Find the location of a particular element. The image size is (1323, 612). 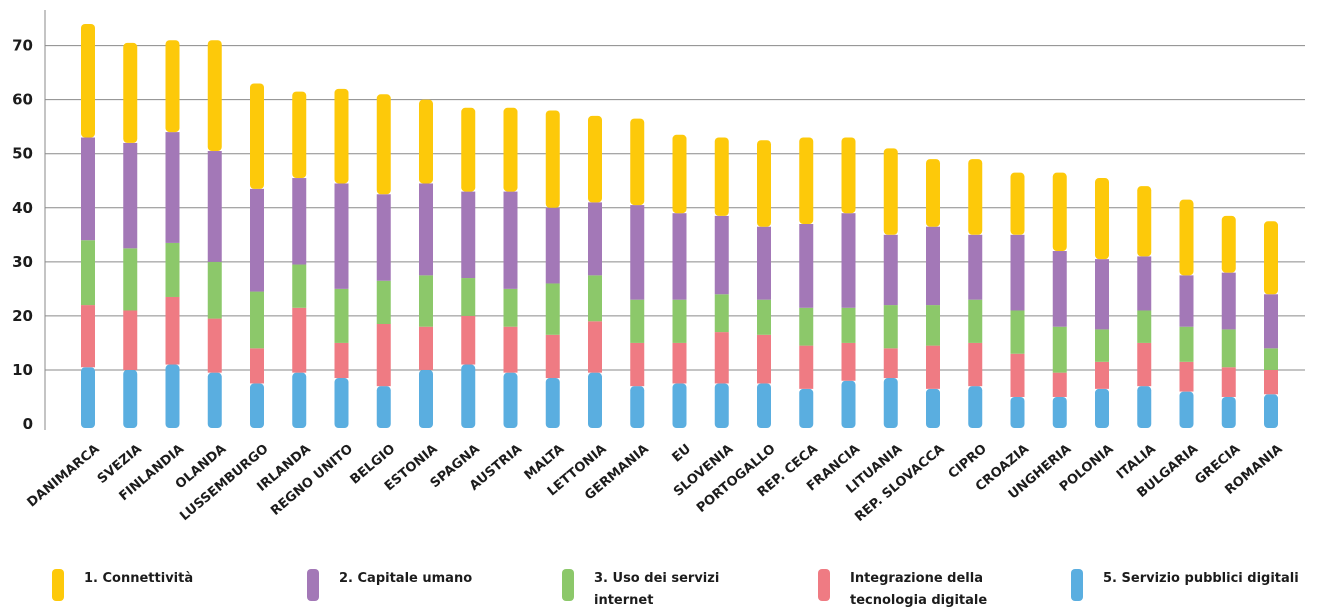

legend-swatch-capitale-umano is located at coordinates (313, 585).